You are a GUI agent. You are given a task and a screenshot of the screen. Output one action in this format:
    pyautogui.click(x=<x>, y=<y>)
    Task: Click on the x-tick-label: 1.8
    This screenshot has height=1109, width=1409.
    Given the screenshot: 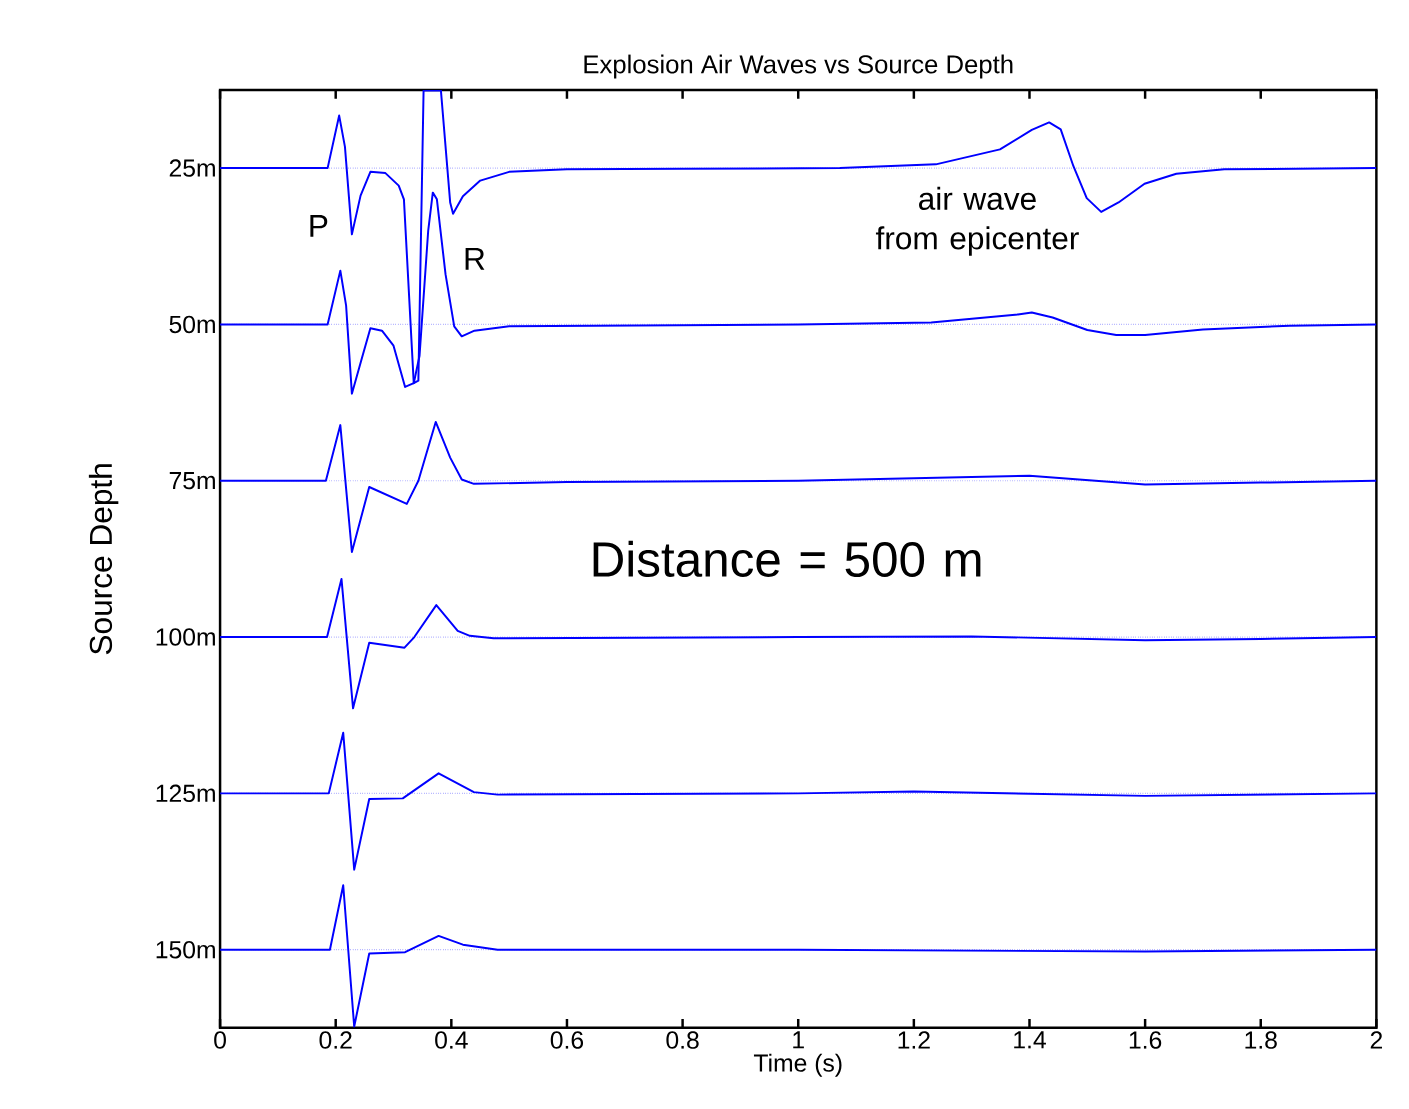 What is the action you would take?
    pyautogui.click(x=1261, y=1040)
    